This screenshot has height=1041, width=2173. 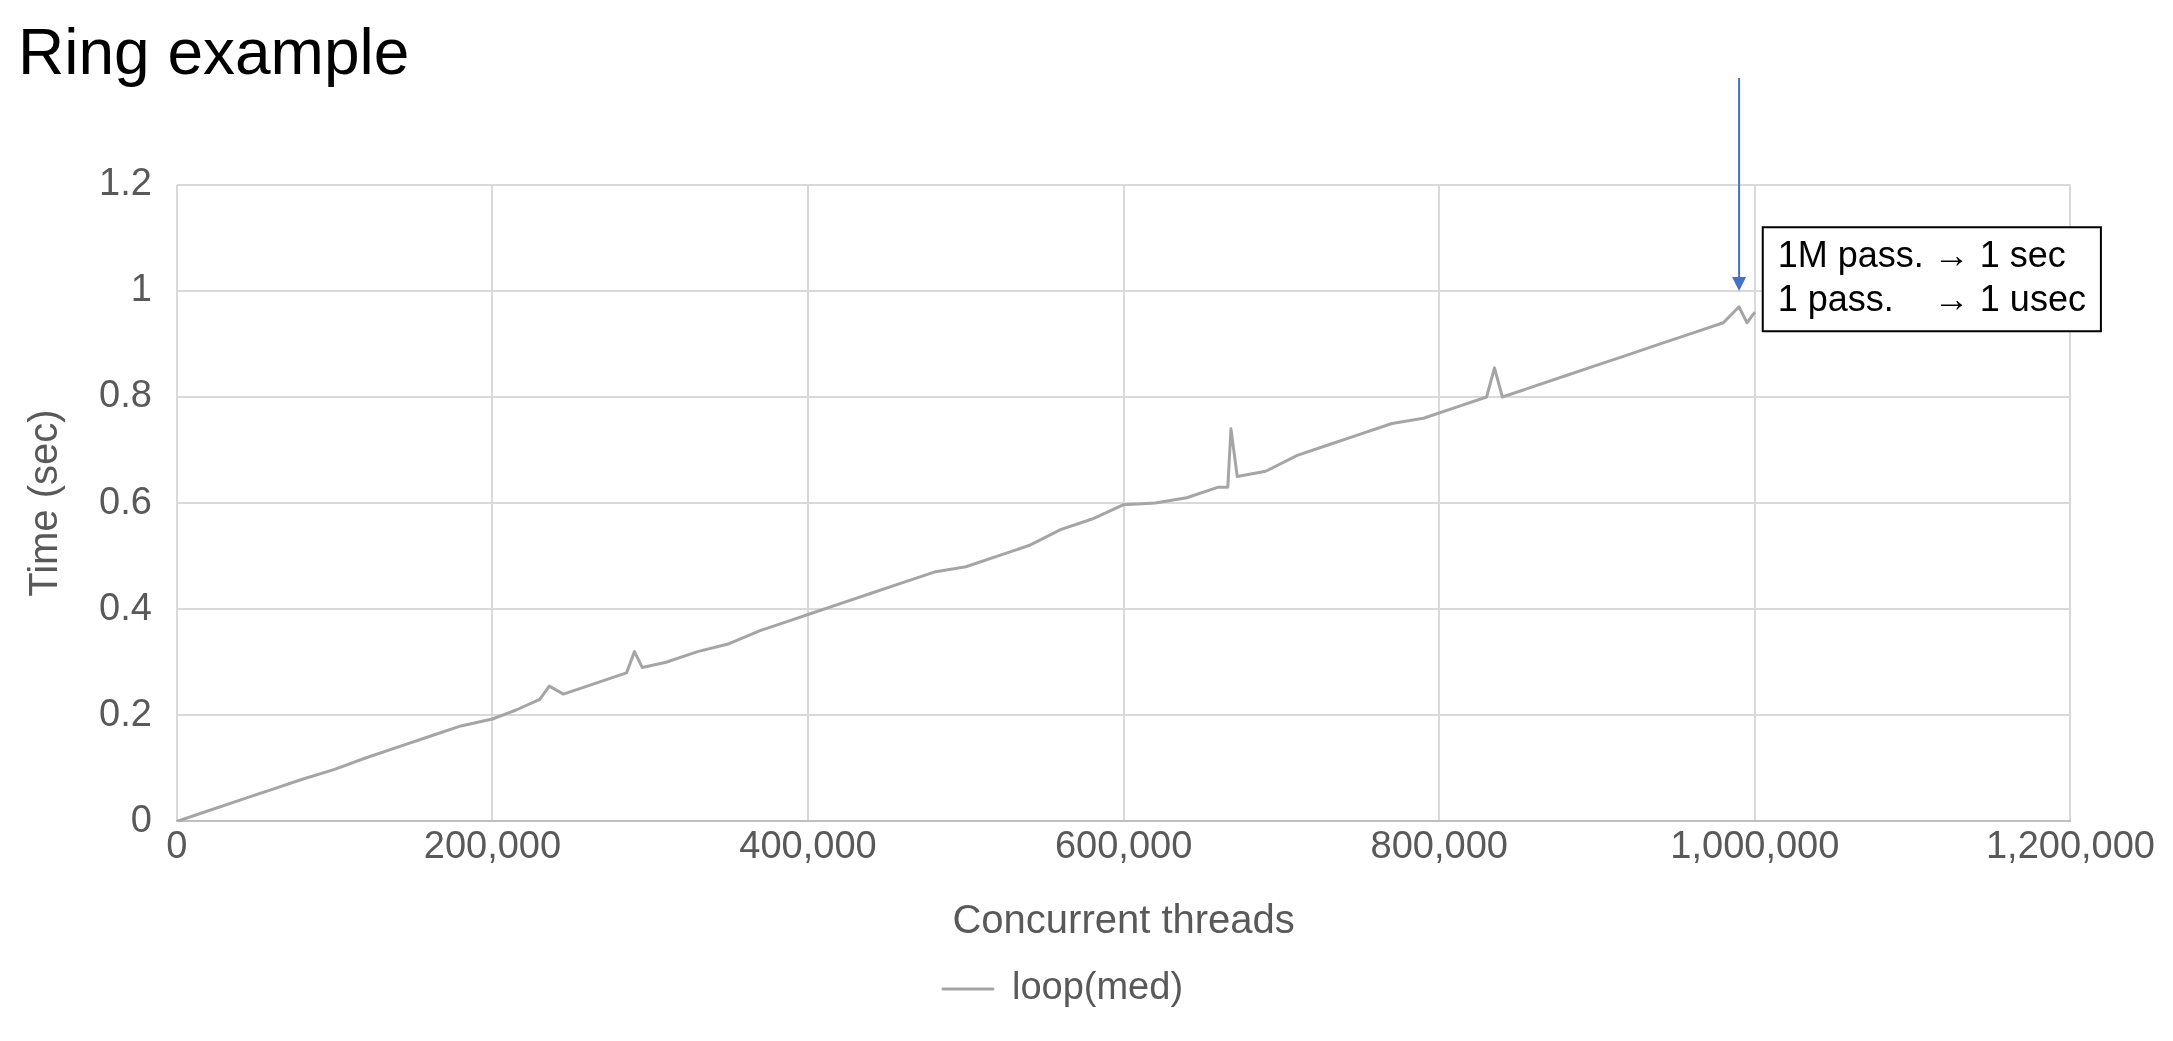 I want to click on x-tick-label: 1,000,000, so click(x=1755, y=844).